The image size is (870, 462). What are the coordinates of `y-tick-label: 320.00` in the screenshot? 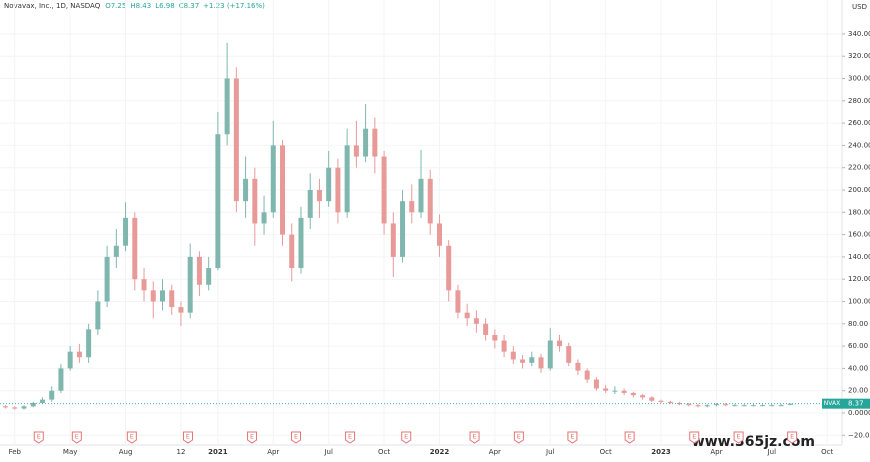 It's located at (859, 56).